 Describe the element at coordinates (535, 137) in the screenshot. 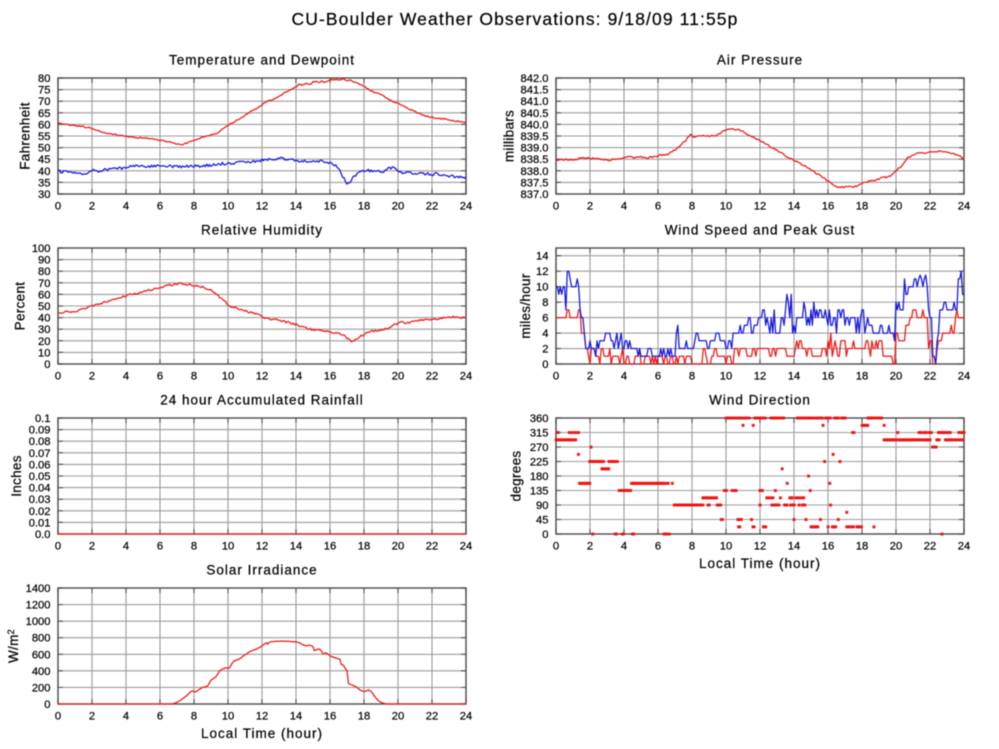

I see `svg-text: 839.5` at that location.